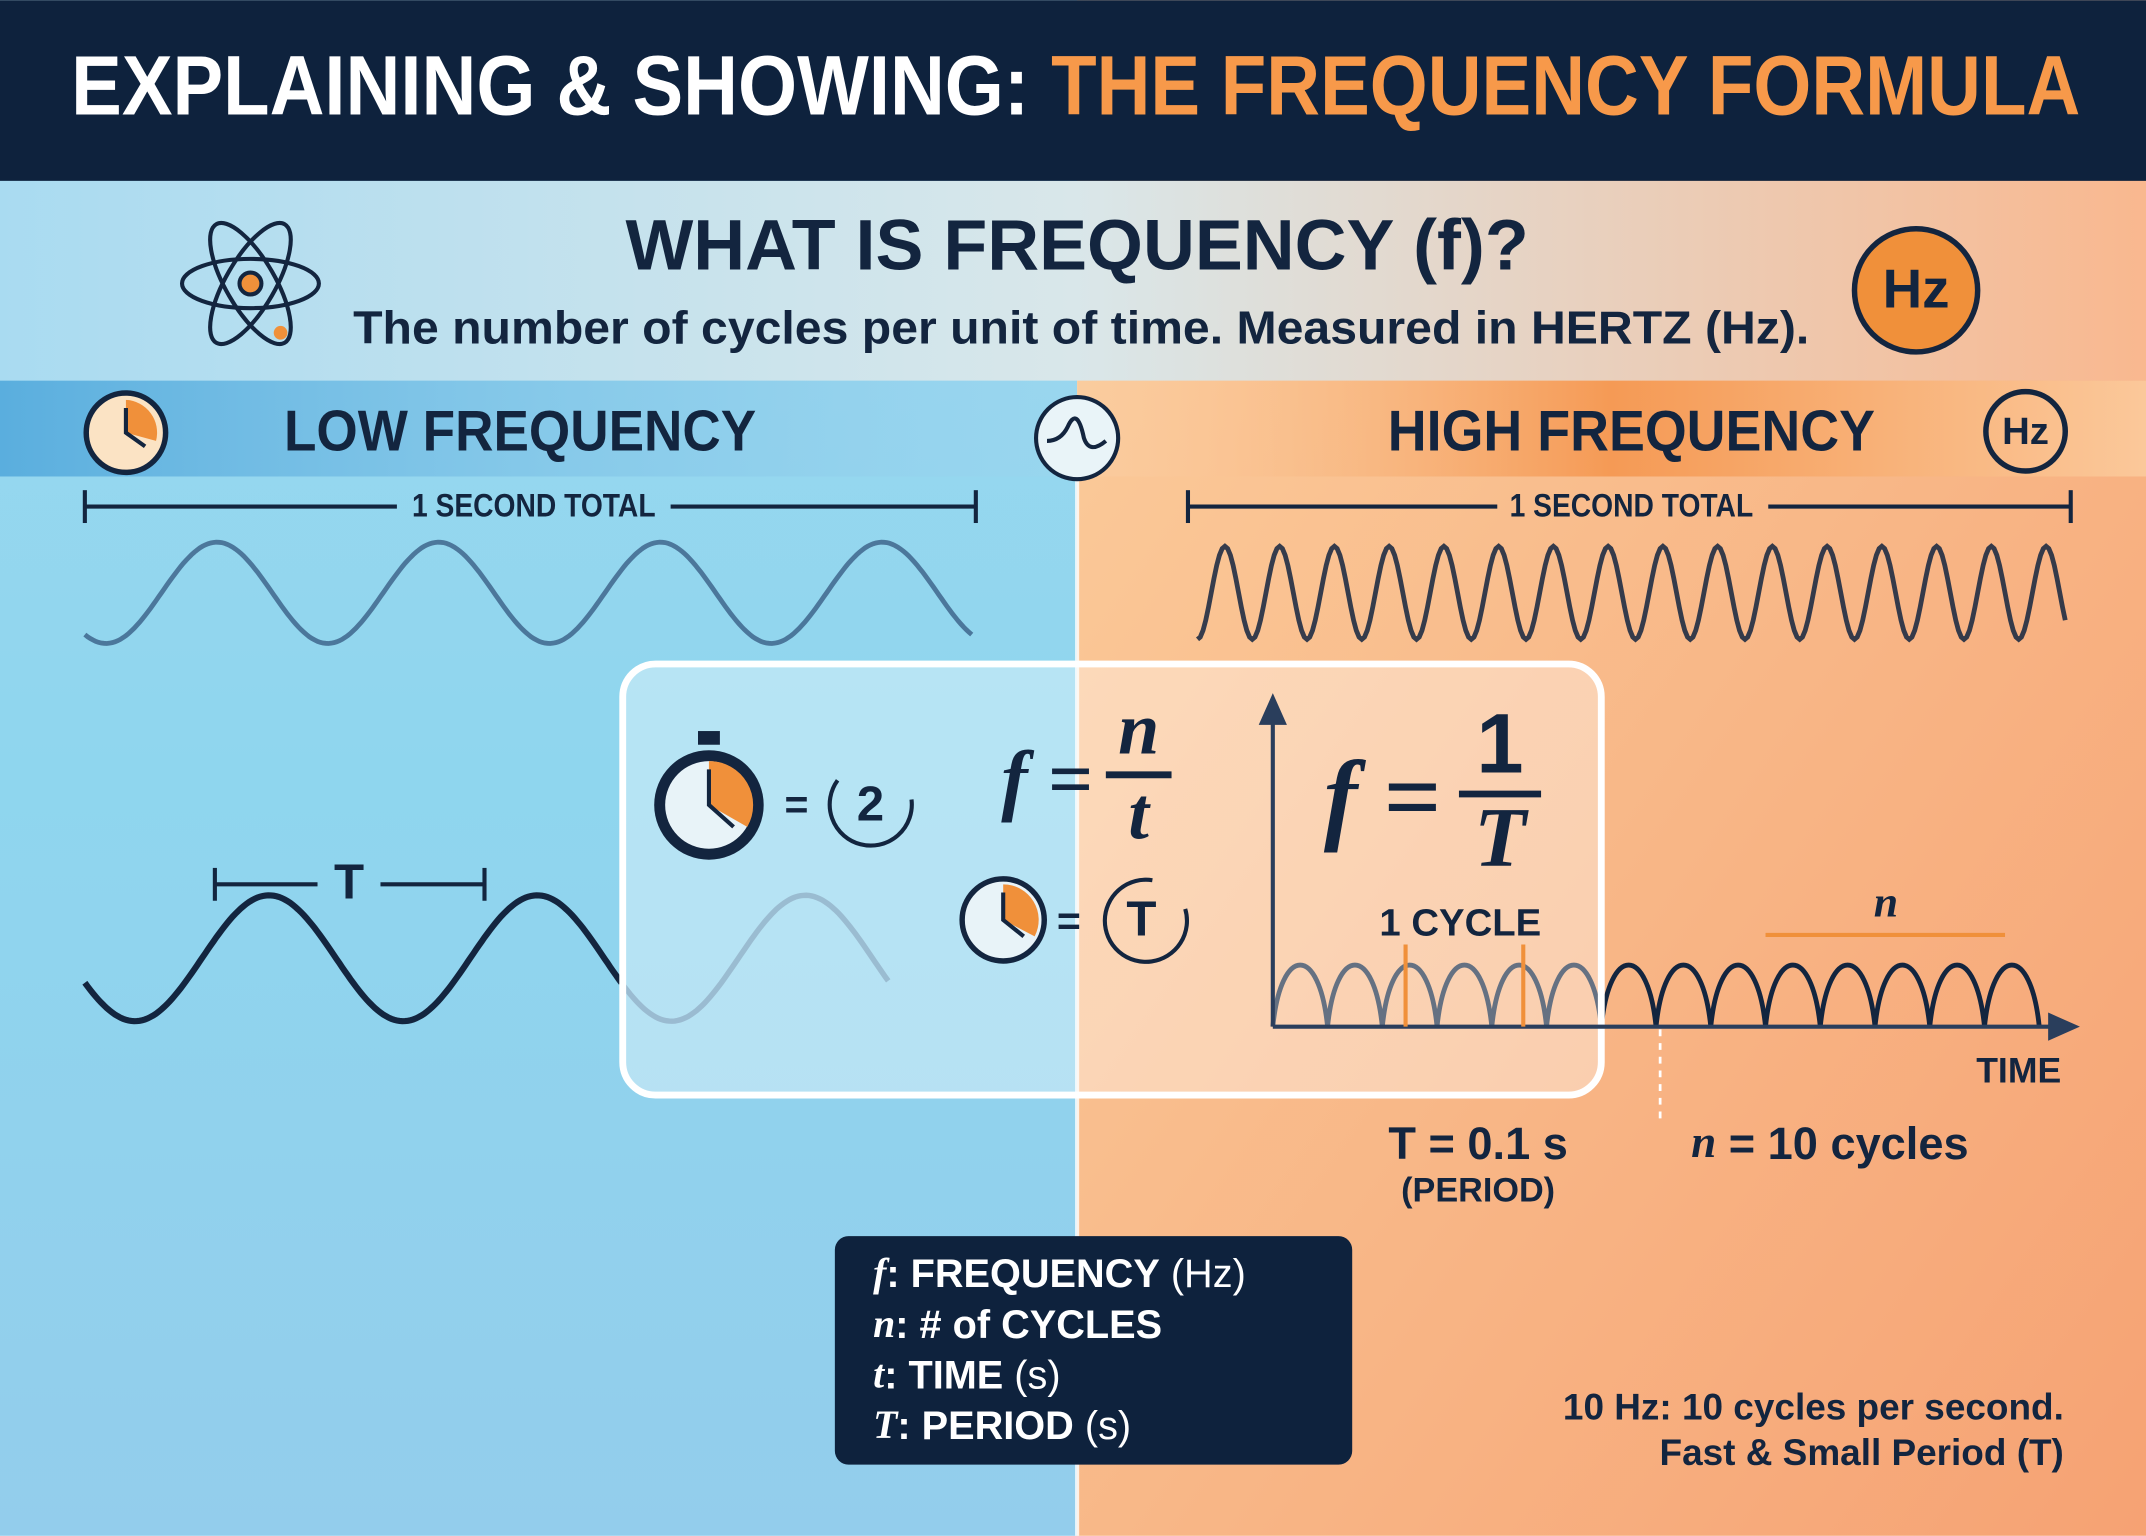 This screenshot has height=1536, width=2146. I want to click on period-arrow, so click(1145, 920).